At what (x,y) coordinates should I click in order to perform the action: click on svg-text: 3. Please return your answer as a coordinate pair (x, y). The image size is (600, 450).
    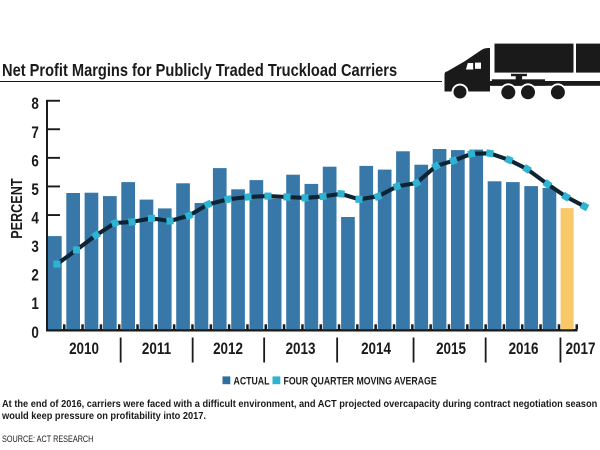
    Looking at the image, I should click on (34, 247).